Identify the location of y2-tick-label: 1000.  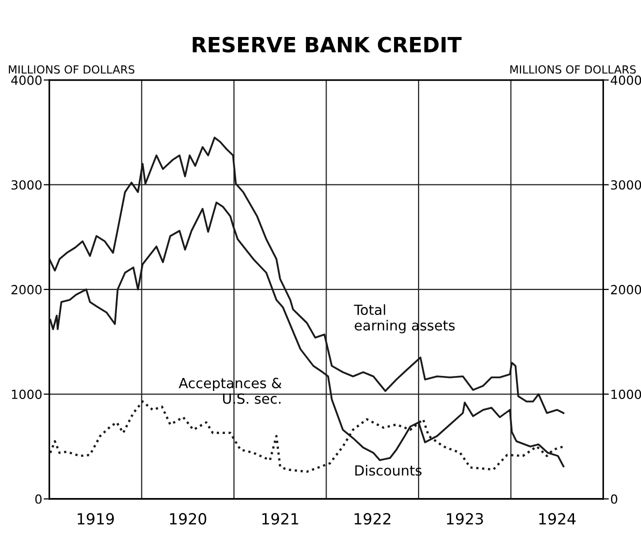
(626, 395).